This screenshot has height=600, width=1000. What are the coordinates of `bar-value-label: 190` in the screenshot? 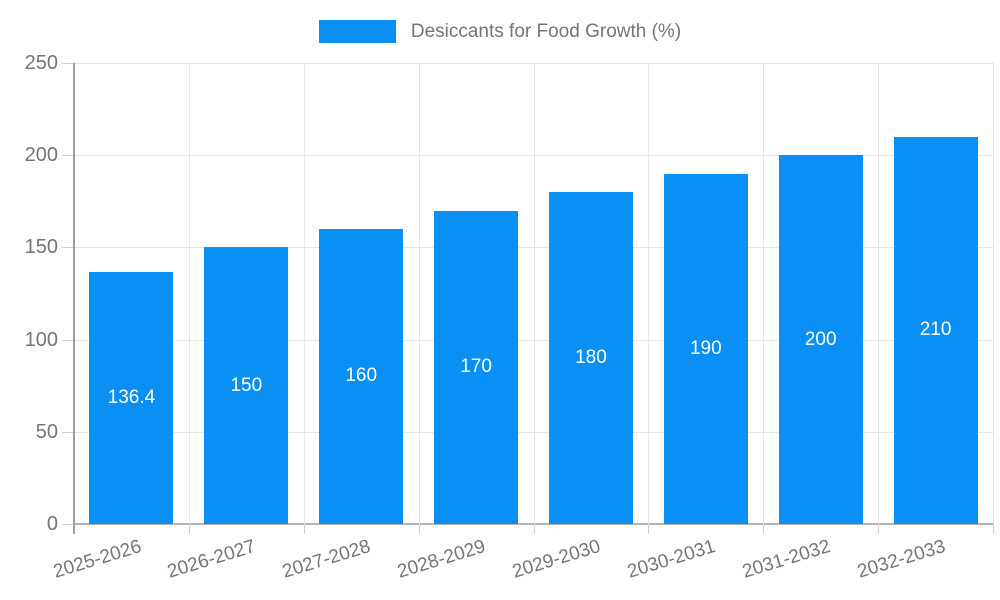 It's located at (705, 348).